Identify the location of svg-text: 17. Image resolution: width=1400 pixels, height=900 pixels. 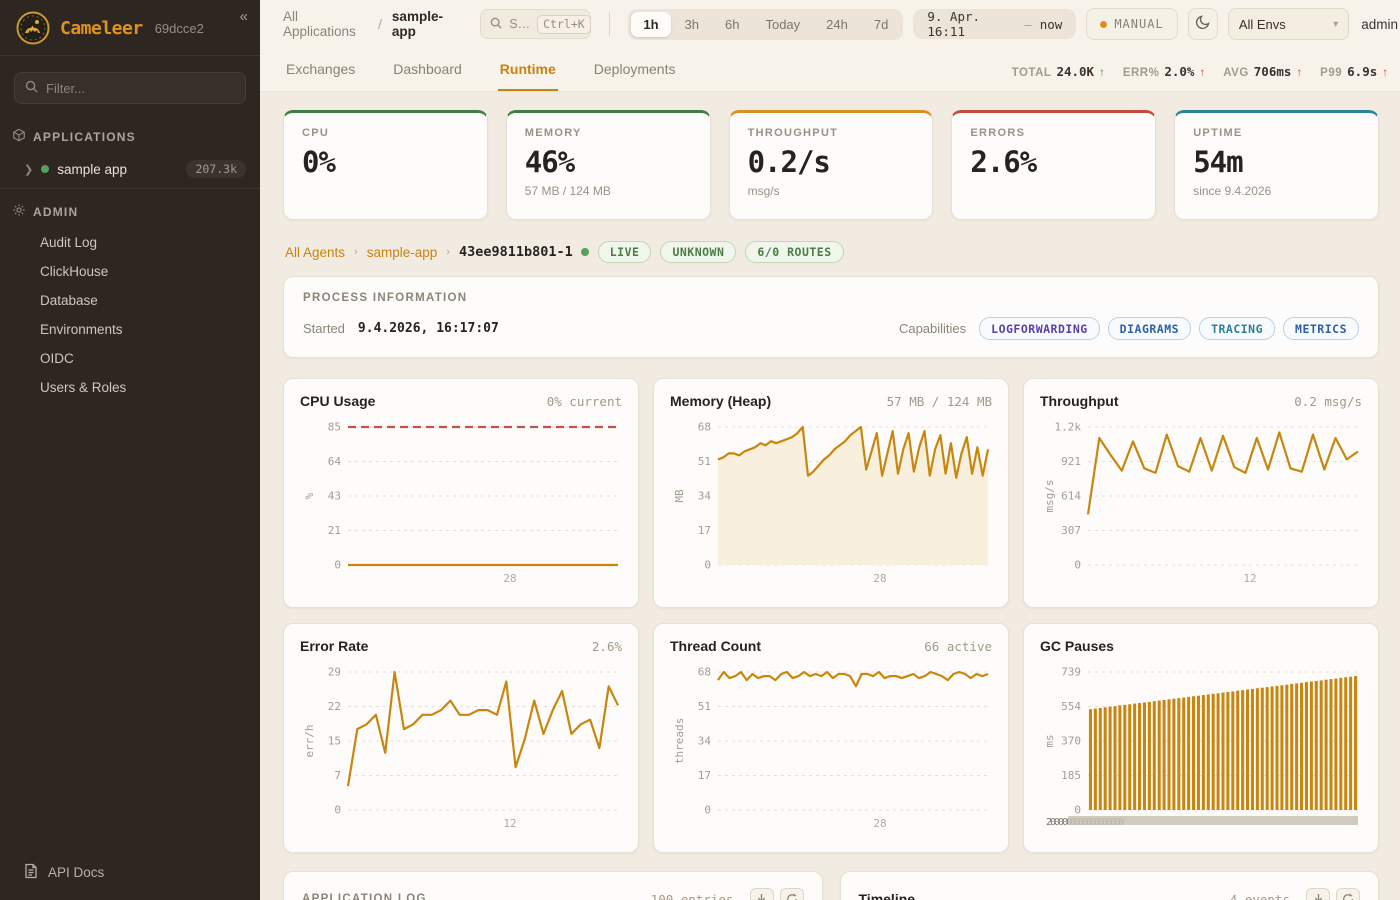
(704, 530).